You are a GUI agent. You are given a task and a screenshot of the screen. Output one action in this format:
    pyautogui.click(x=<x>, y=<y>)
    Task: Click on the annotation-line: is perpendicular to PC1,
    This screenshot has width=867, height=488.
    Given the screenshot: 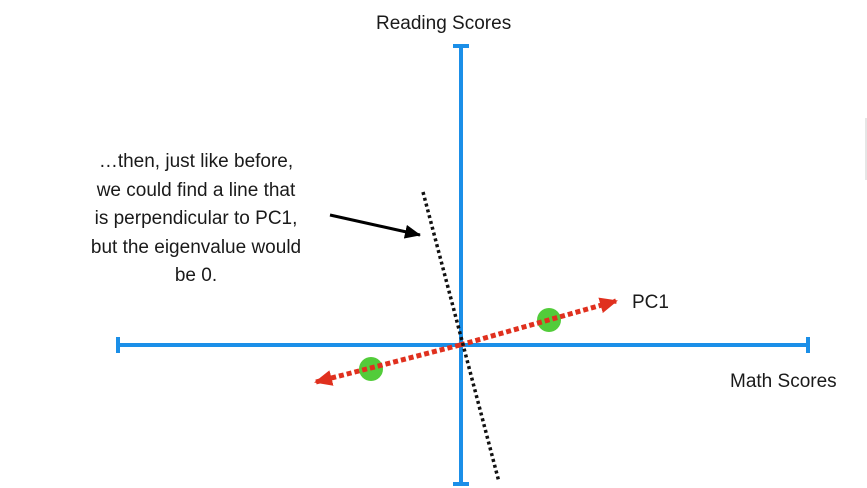 What is the action you would take?
    pyautogui.click(x=196, y=218)
    